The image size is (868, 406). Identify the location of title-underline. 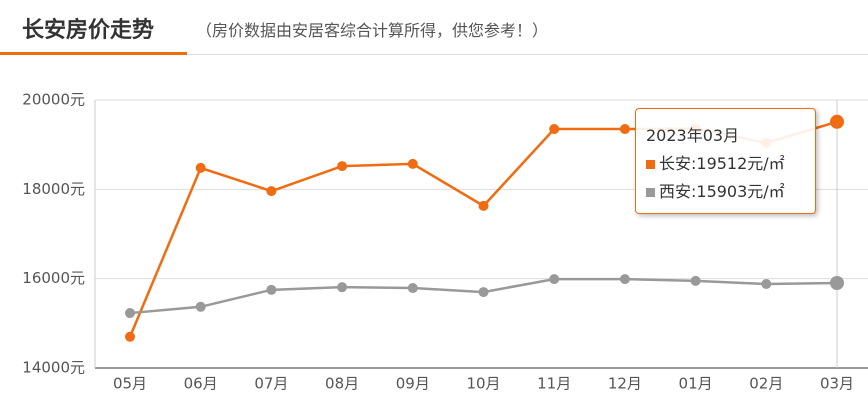
(93, 53).